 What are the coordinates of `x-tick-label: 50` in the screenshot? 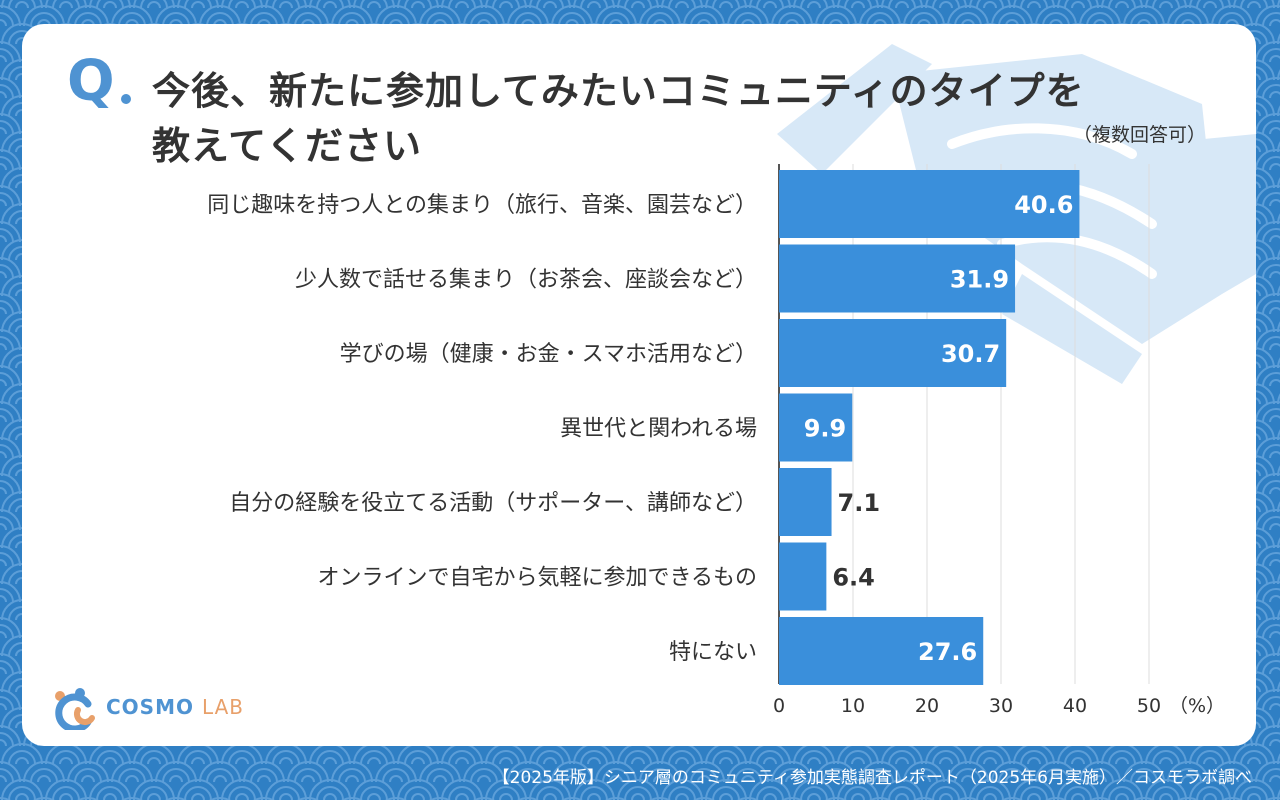 It's located at (1149, 706).